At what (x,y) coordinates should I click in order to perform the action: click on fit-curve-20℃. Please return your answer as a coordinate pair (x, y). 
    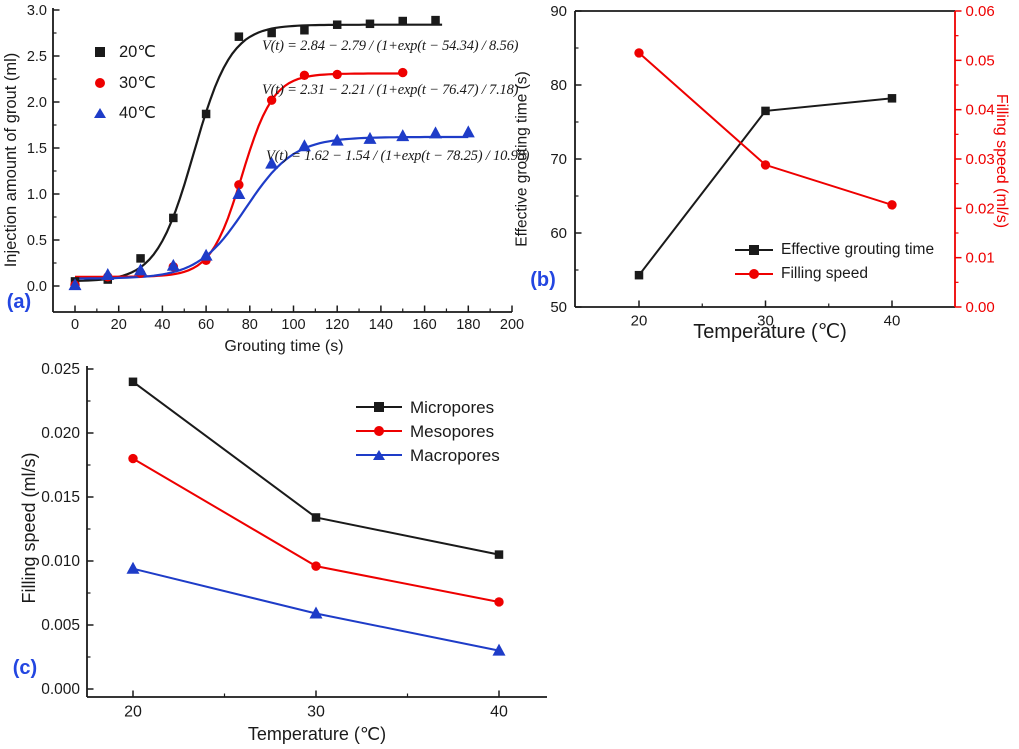
    Looking at the image, I should click on (258, 153).